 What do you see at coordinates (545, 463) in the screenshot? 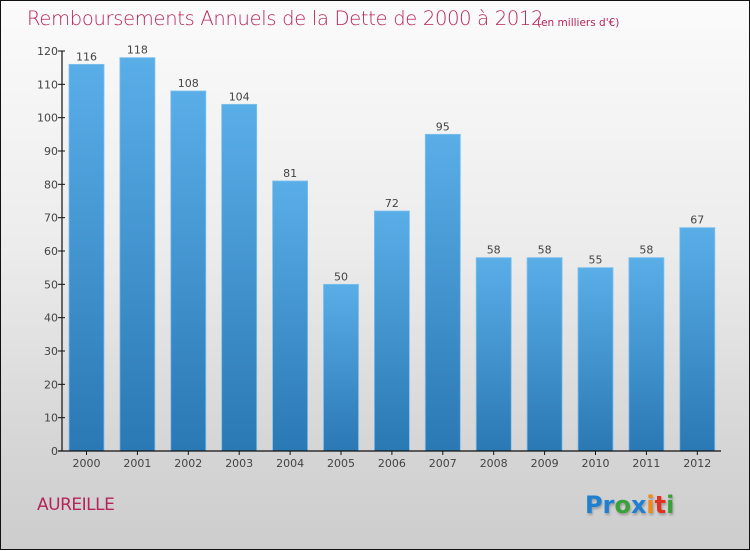
I see `x-tick-label-2009: 2009` at bounding box center [545, 463].